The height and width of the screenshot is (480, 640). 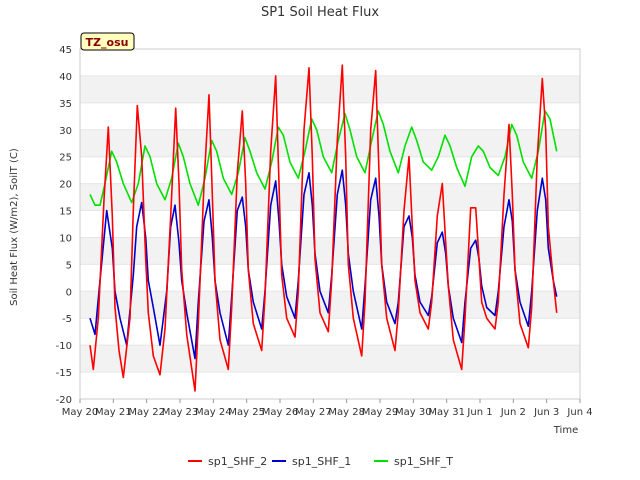 What do you see at coordinates (65, 104) in the screenshot?
I see `y-tick-label: 35` at bounding box center [65, 104].